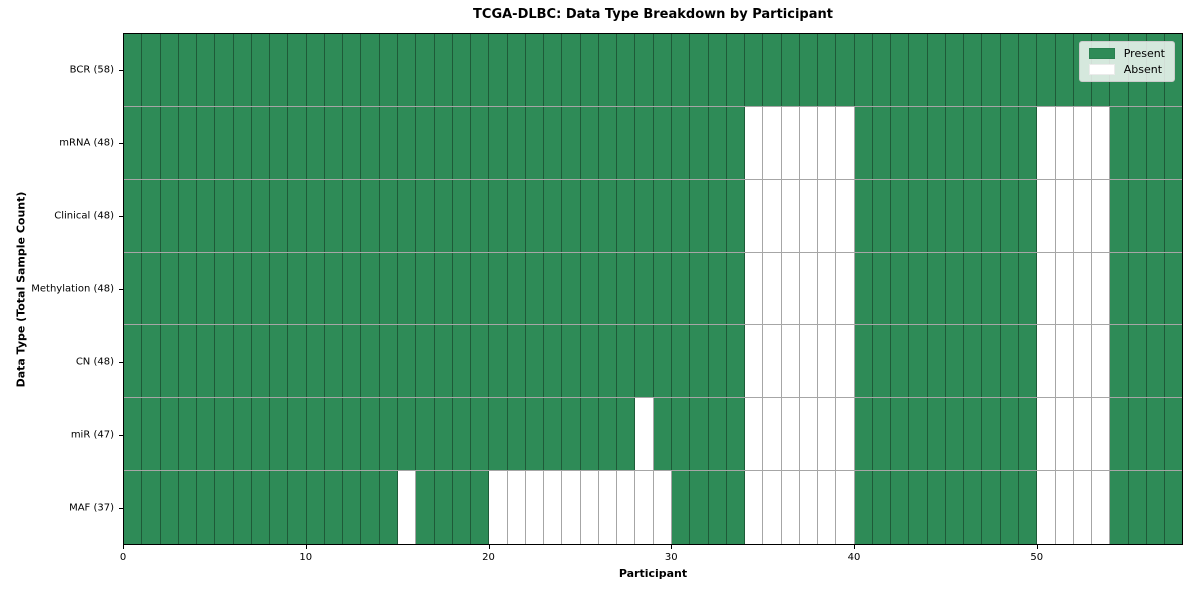 The height and width of the screenshot is (600, 1200). I want to click on heatmap-row, so click(653, 435).